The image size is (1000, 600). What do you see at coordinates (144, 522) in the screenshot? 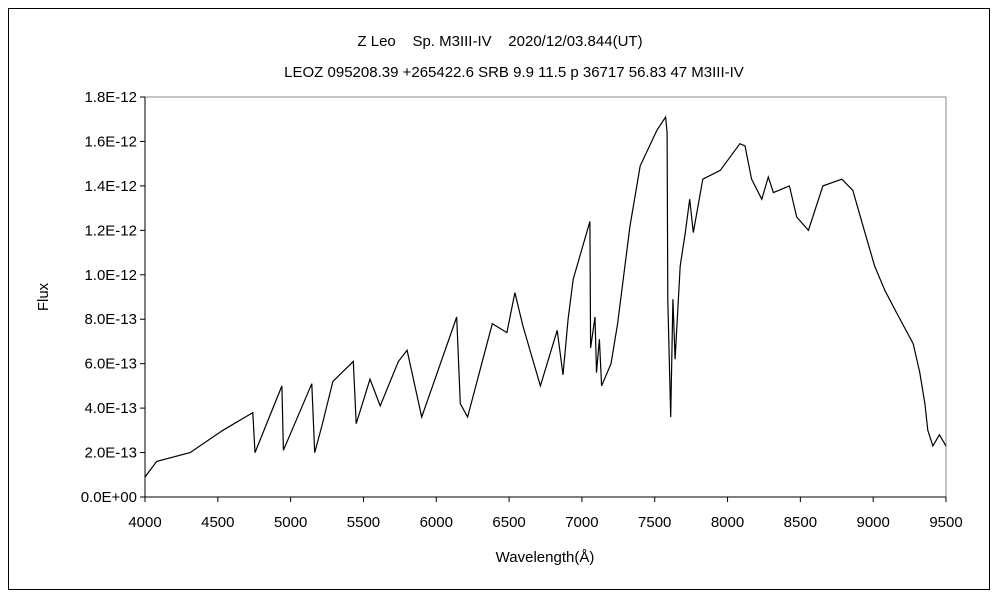
I see `x-tick-label: 4000` at bounding box center [144, 522].